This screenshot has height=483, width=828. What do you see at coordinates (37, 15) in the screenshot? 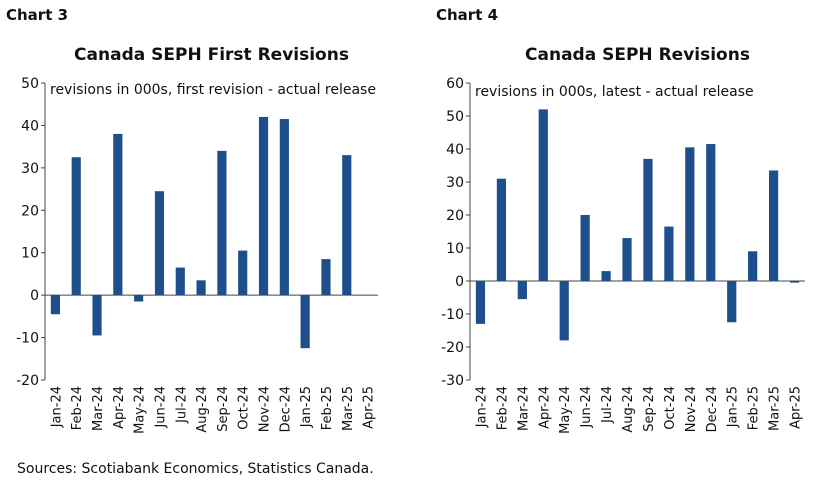
I see `chart-label: Chart 3` at bounding box center [37, 15].